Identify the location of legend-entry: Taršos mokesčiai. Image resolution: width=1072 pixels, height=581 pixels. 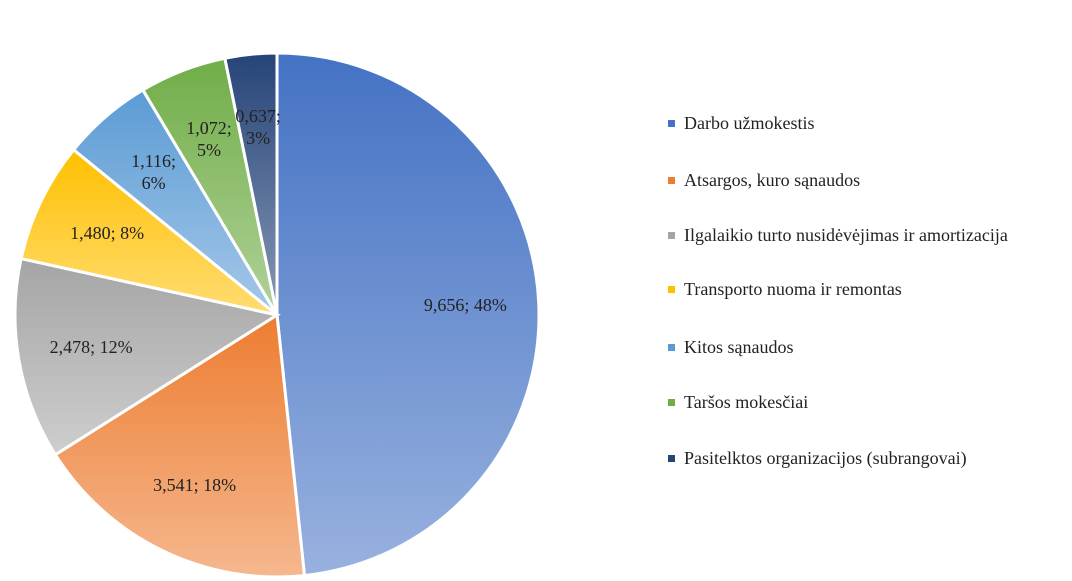
(851, 402).